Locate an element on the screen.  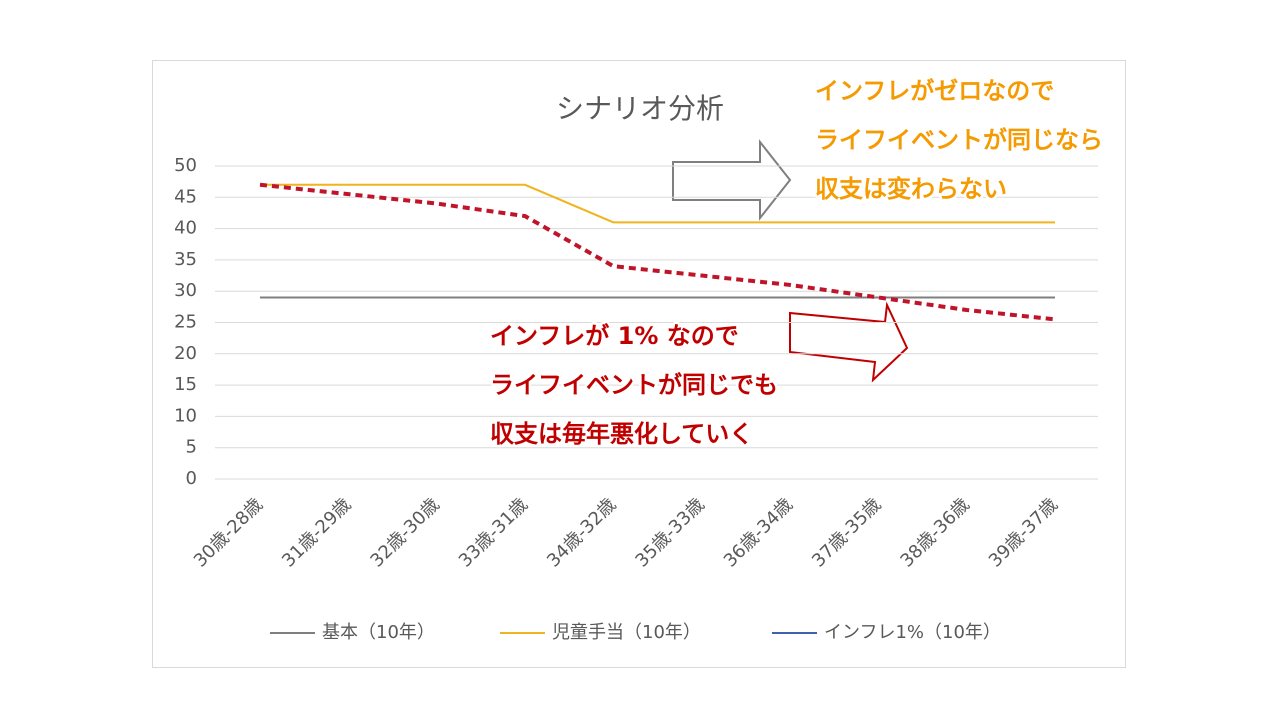
annotation: ライフイベントが同じなら is located at coordinates (959, 140).